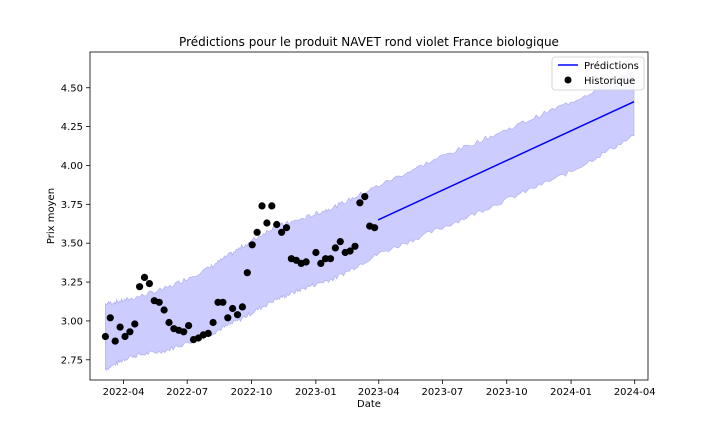 Image resolution: width=720 pixels, height=436 pixels. I want to click on x-tick-label: 2023-04, so click(379, 392).